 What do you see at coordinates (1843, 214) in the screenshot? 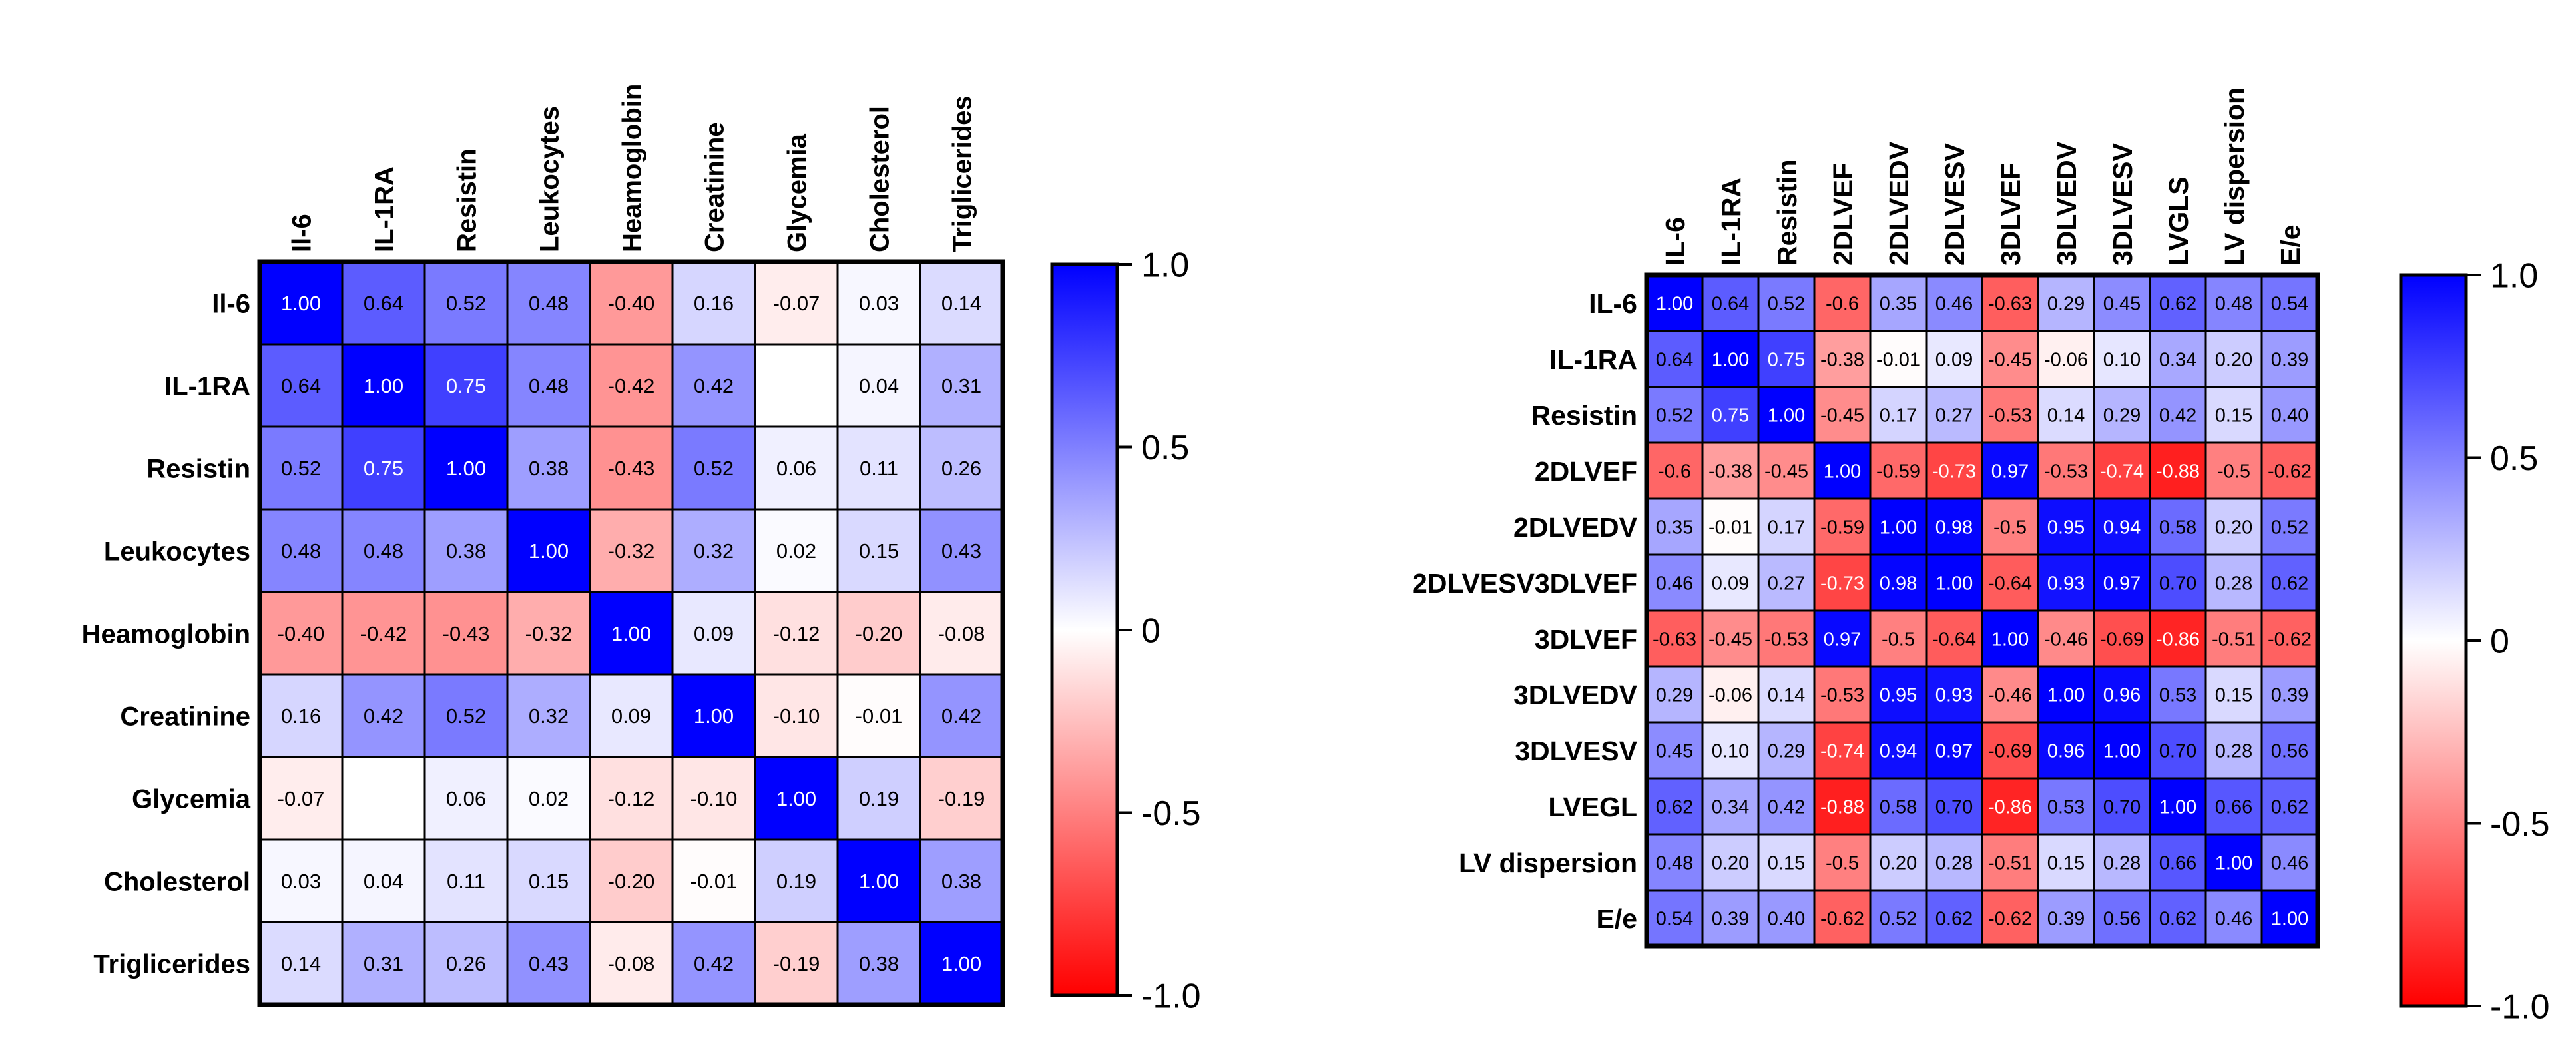
I see `column-label: 2DLVEF` at bounding box center [1843, 214].